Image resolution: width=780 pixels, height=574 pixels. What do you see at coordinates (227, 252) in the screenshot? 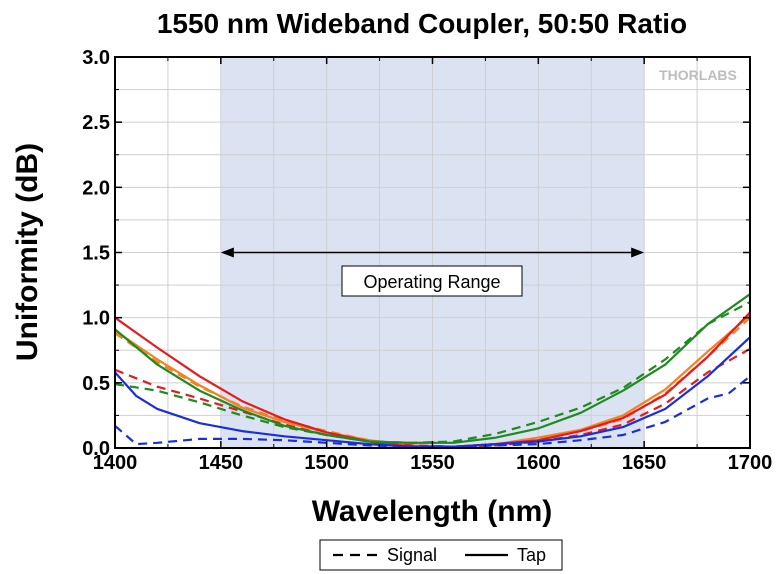
I see `arrow-head-left` at bounding box center [227, 252].